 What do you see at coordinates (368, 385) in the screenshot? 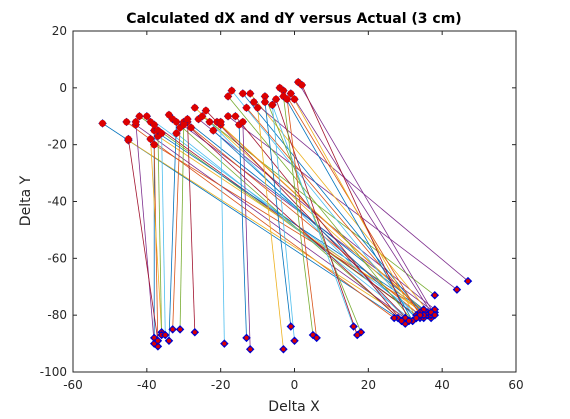
I see `x-tick-label: 20` at bounding box center [368, 385].